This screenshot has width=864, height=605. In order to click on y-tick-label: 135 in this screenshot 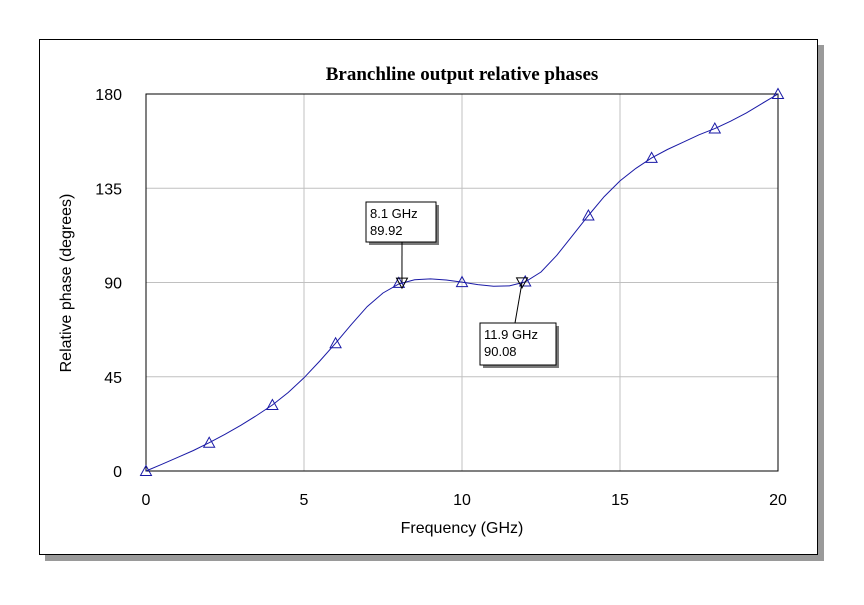, I will do `click(108, 189)`.